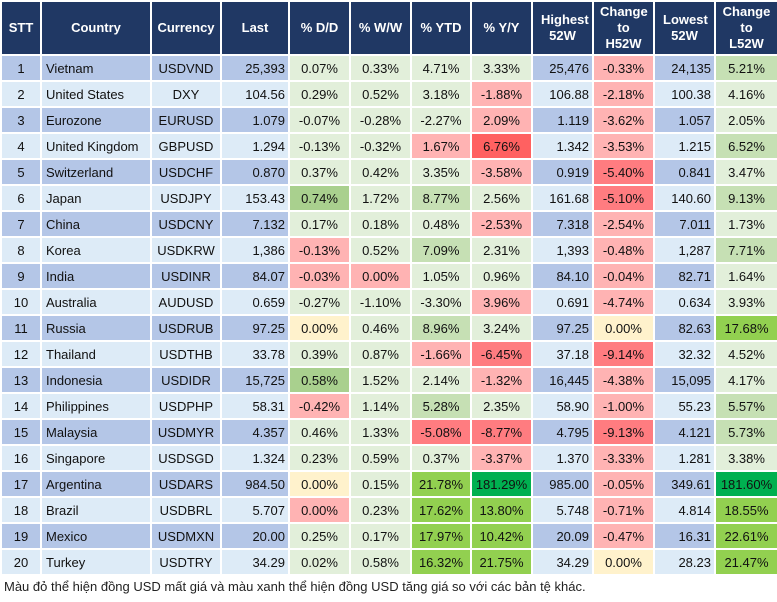 The image size is (777, 602). Describe the element at coordinates (186, 484) in the screenshot. I see `cell-currency: USDARS` at that location.